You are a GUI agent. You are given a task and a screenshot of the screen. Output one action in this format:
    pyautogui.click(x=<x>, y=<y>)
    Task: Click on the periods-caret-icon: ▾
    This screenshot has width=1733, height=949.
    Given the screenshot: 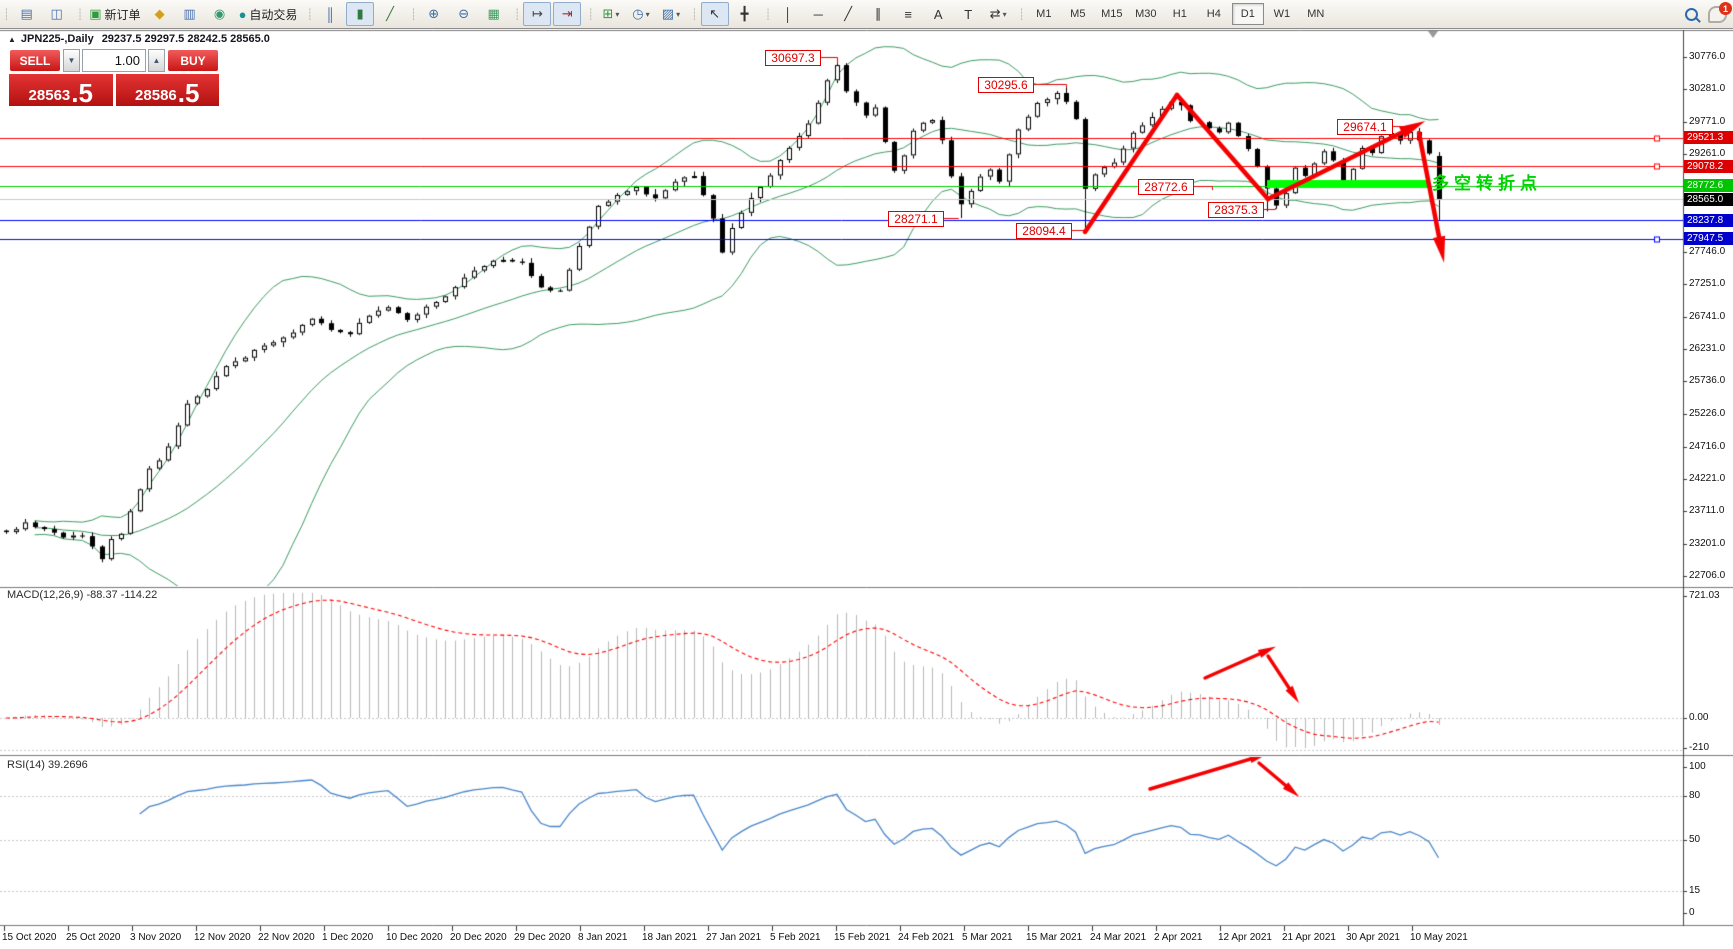 What is the action you would take?
    pyautogui.click(x=647, y=14)
    